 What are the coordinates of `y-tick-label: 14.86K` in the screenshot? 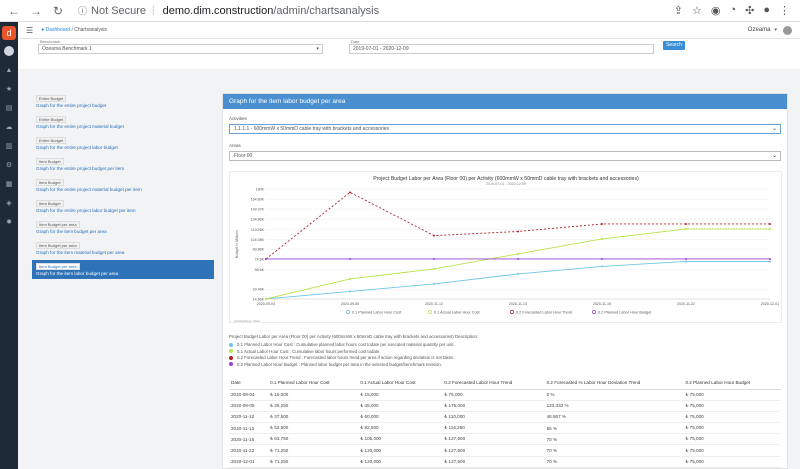 It's located at (259, 299).